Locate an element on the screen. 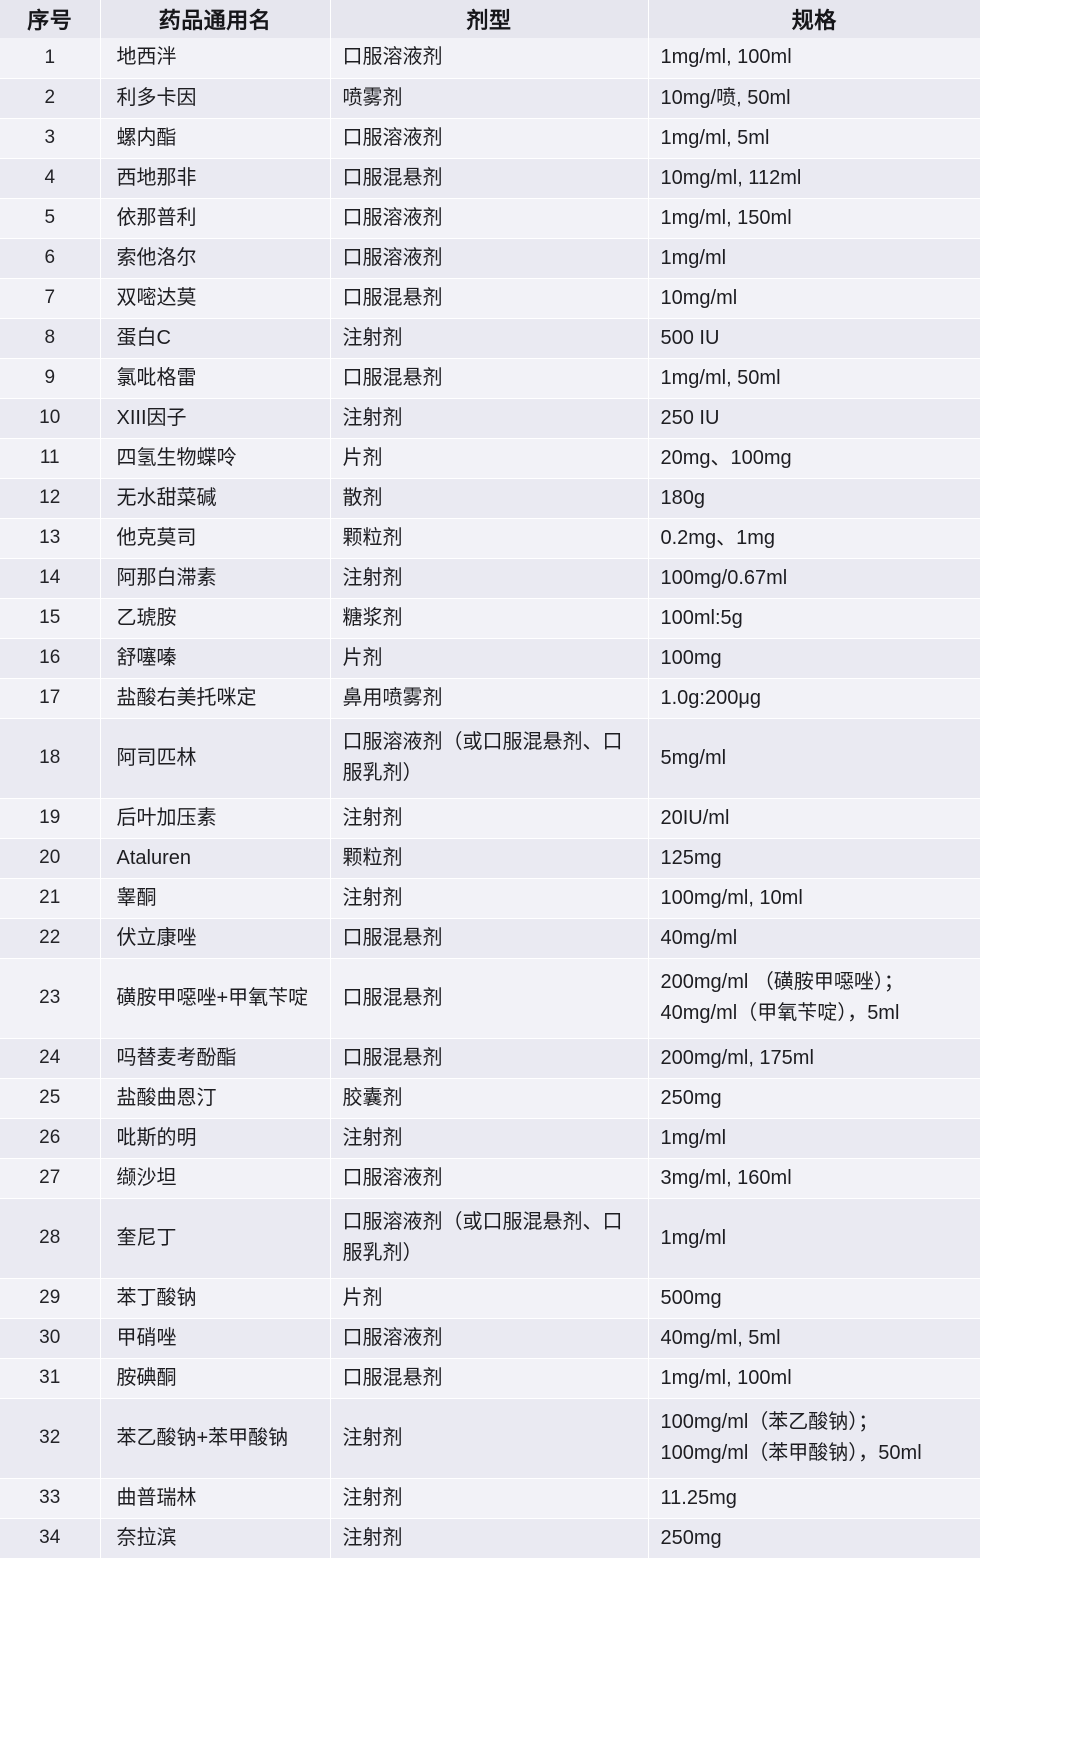 The width and height of the screenshot is (1080, 1741). cell-specification: 11.25mg is located at coordinates (814, 1498).